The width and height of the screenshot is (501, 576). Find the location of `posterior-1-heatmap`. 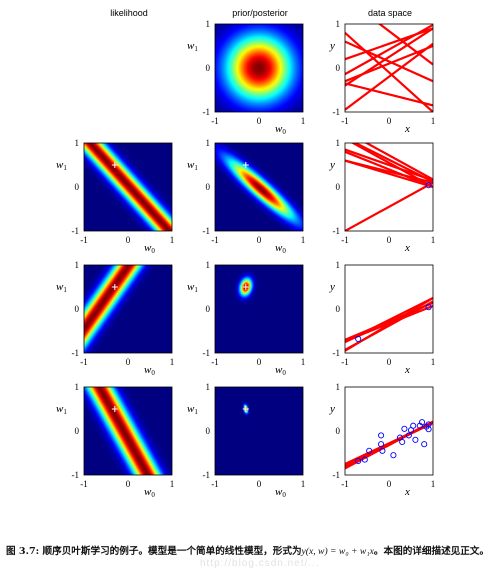

posterior-1-heatmap is located at coordinates (259, 187).